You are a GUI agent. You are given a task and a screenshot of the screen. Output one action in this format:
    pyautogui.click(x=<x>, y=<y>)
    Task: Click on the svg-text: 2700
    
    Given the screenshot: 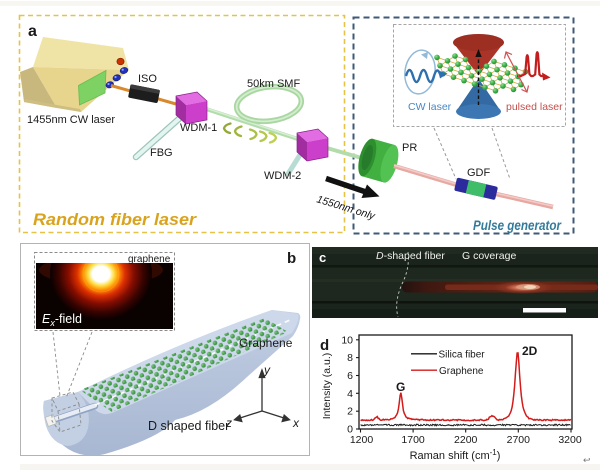 What is the action you would take?
    pyautogui.click(x=519, y=440)
    